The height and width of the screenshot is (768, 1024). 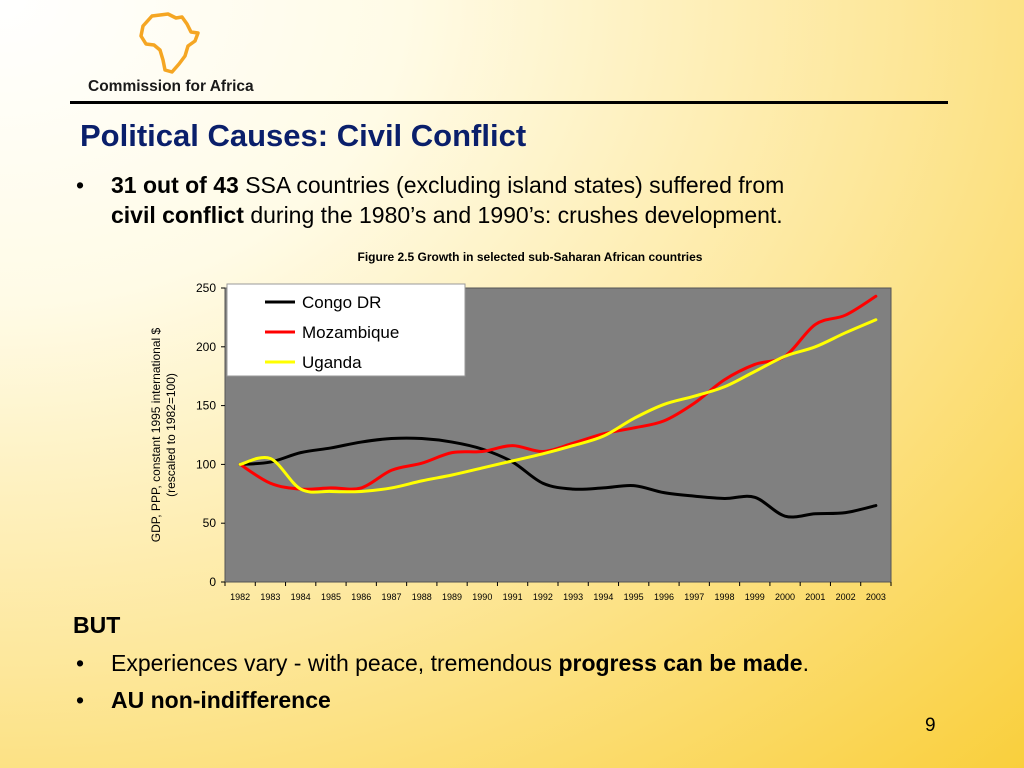 What do you see at coordinates (452, 597) in the screenshot?
I see `x-tick-label: 1989` at bounding box center [452, 597].